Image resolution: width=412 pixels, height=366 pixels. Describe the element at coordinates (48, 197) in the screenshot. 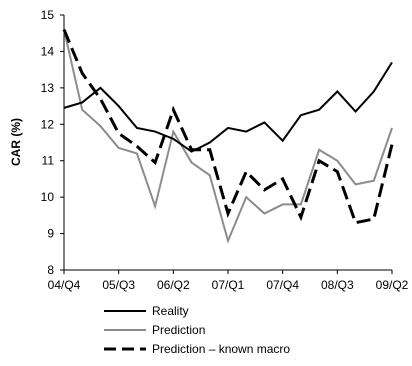

I see `y-tick-label: 10` at that location.